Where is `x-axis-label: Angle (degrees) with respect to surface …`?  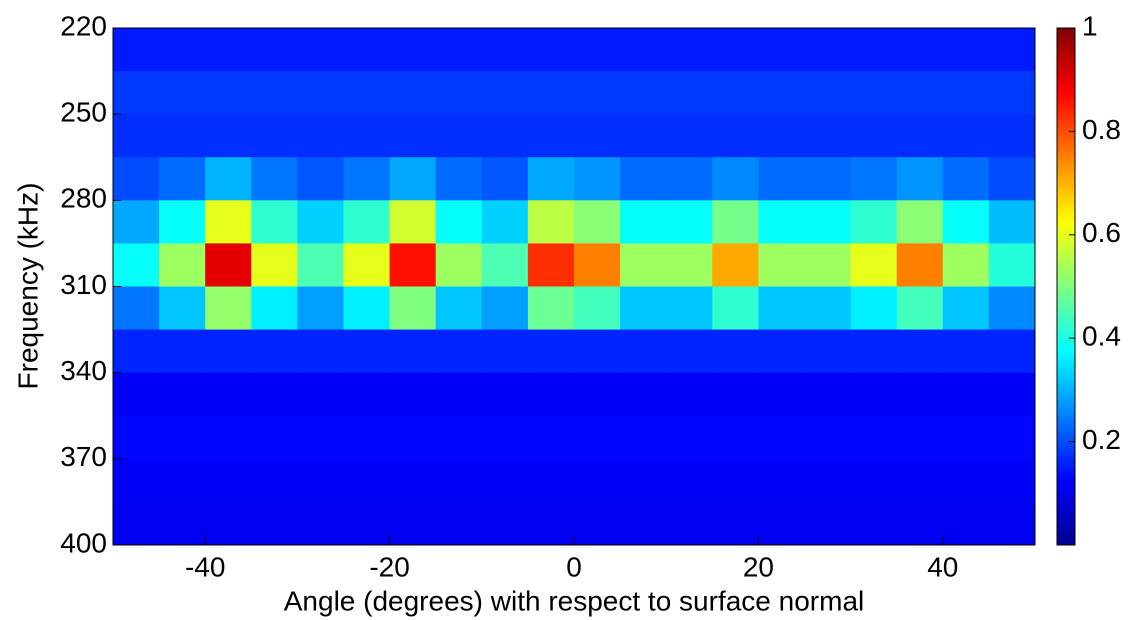
x-axis-label: Angle (degrees) with respect to surface … is located at coordinates (574, 600).